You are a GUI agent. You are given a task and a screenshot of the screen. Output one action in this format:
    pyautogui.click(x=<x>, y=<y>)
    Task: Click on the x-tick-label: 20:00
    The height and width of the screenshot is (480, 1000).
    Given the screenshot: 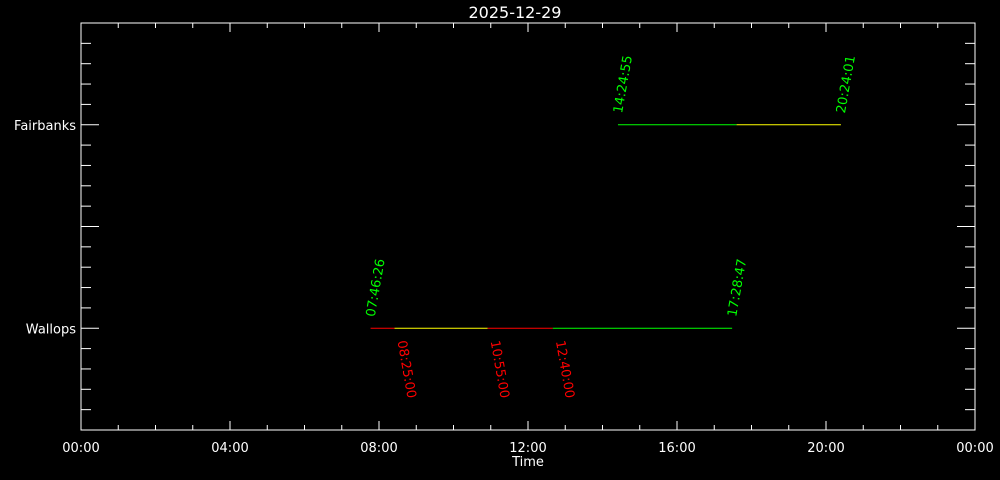 What is the action you would take?
    pyautogui.click(x=825, y=448)
    